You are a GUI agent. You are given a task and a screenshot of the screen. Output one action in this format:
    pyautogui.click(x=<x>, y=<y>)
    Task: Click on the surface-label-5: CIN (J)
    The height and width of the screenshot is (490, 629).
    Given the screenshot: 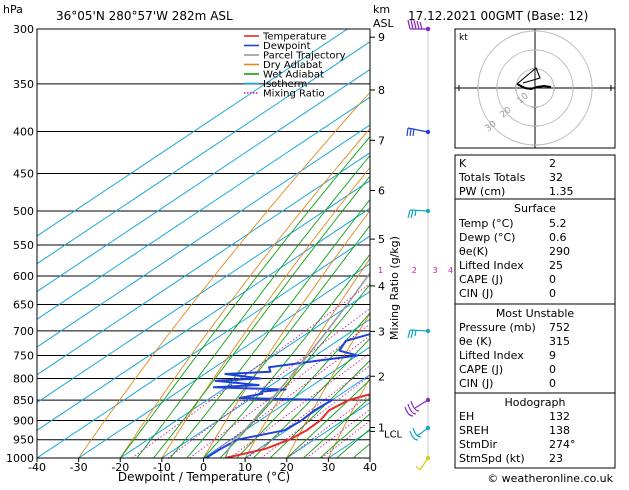 What is the action you would take?
    pyautogui.click(x=476, y=293)
    